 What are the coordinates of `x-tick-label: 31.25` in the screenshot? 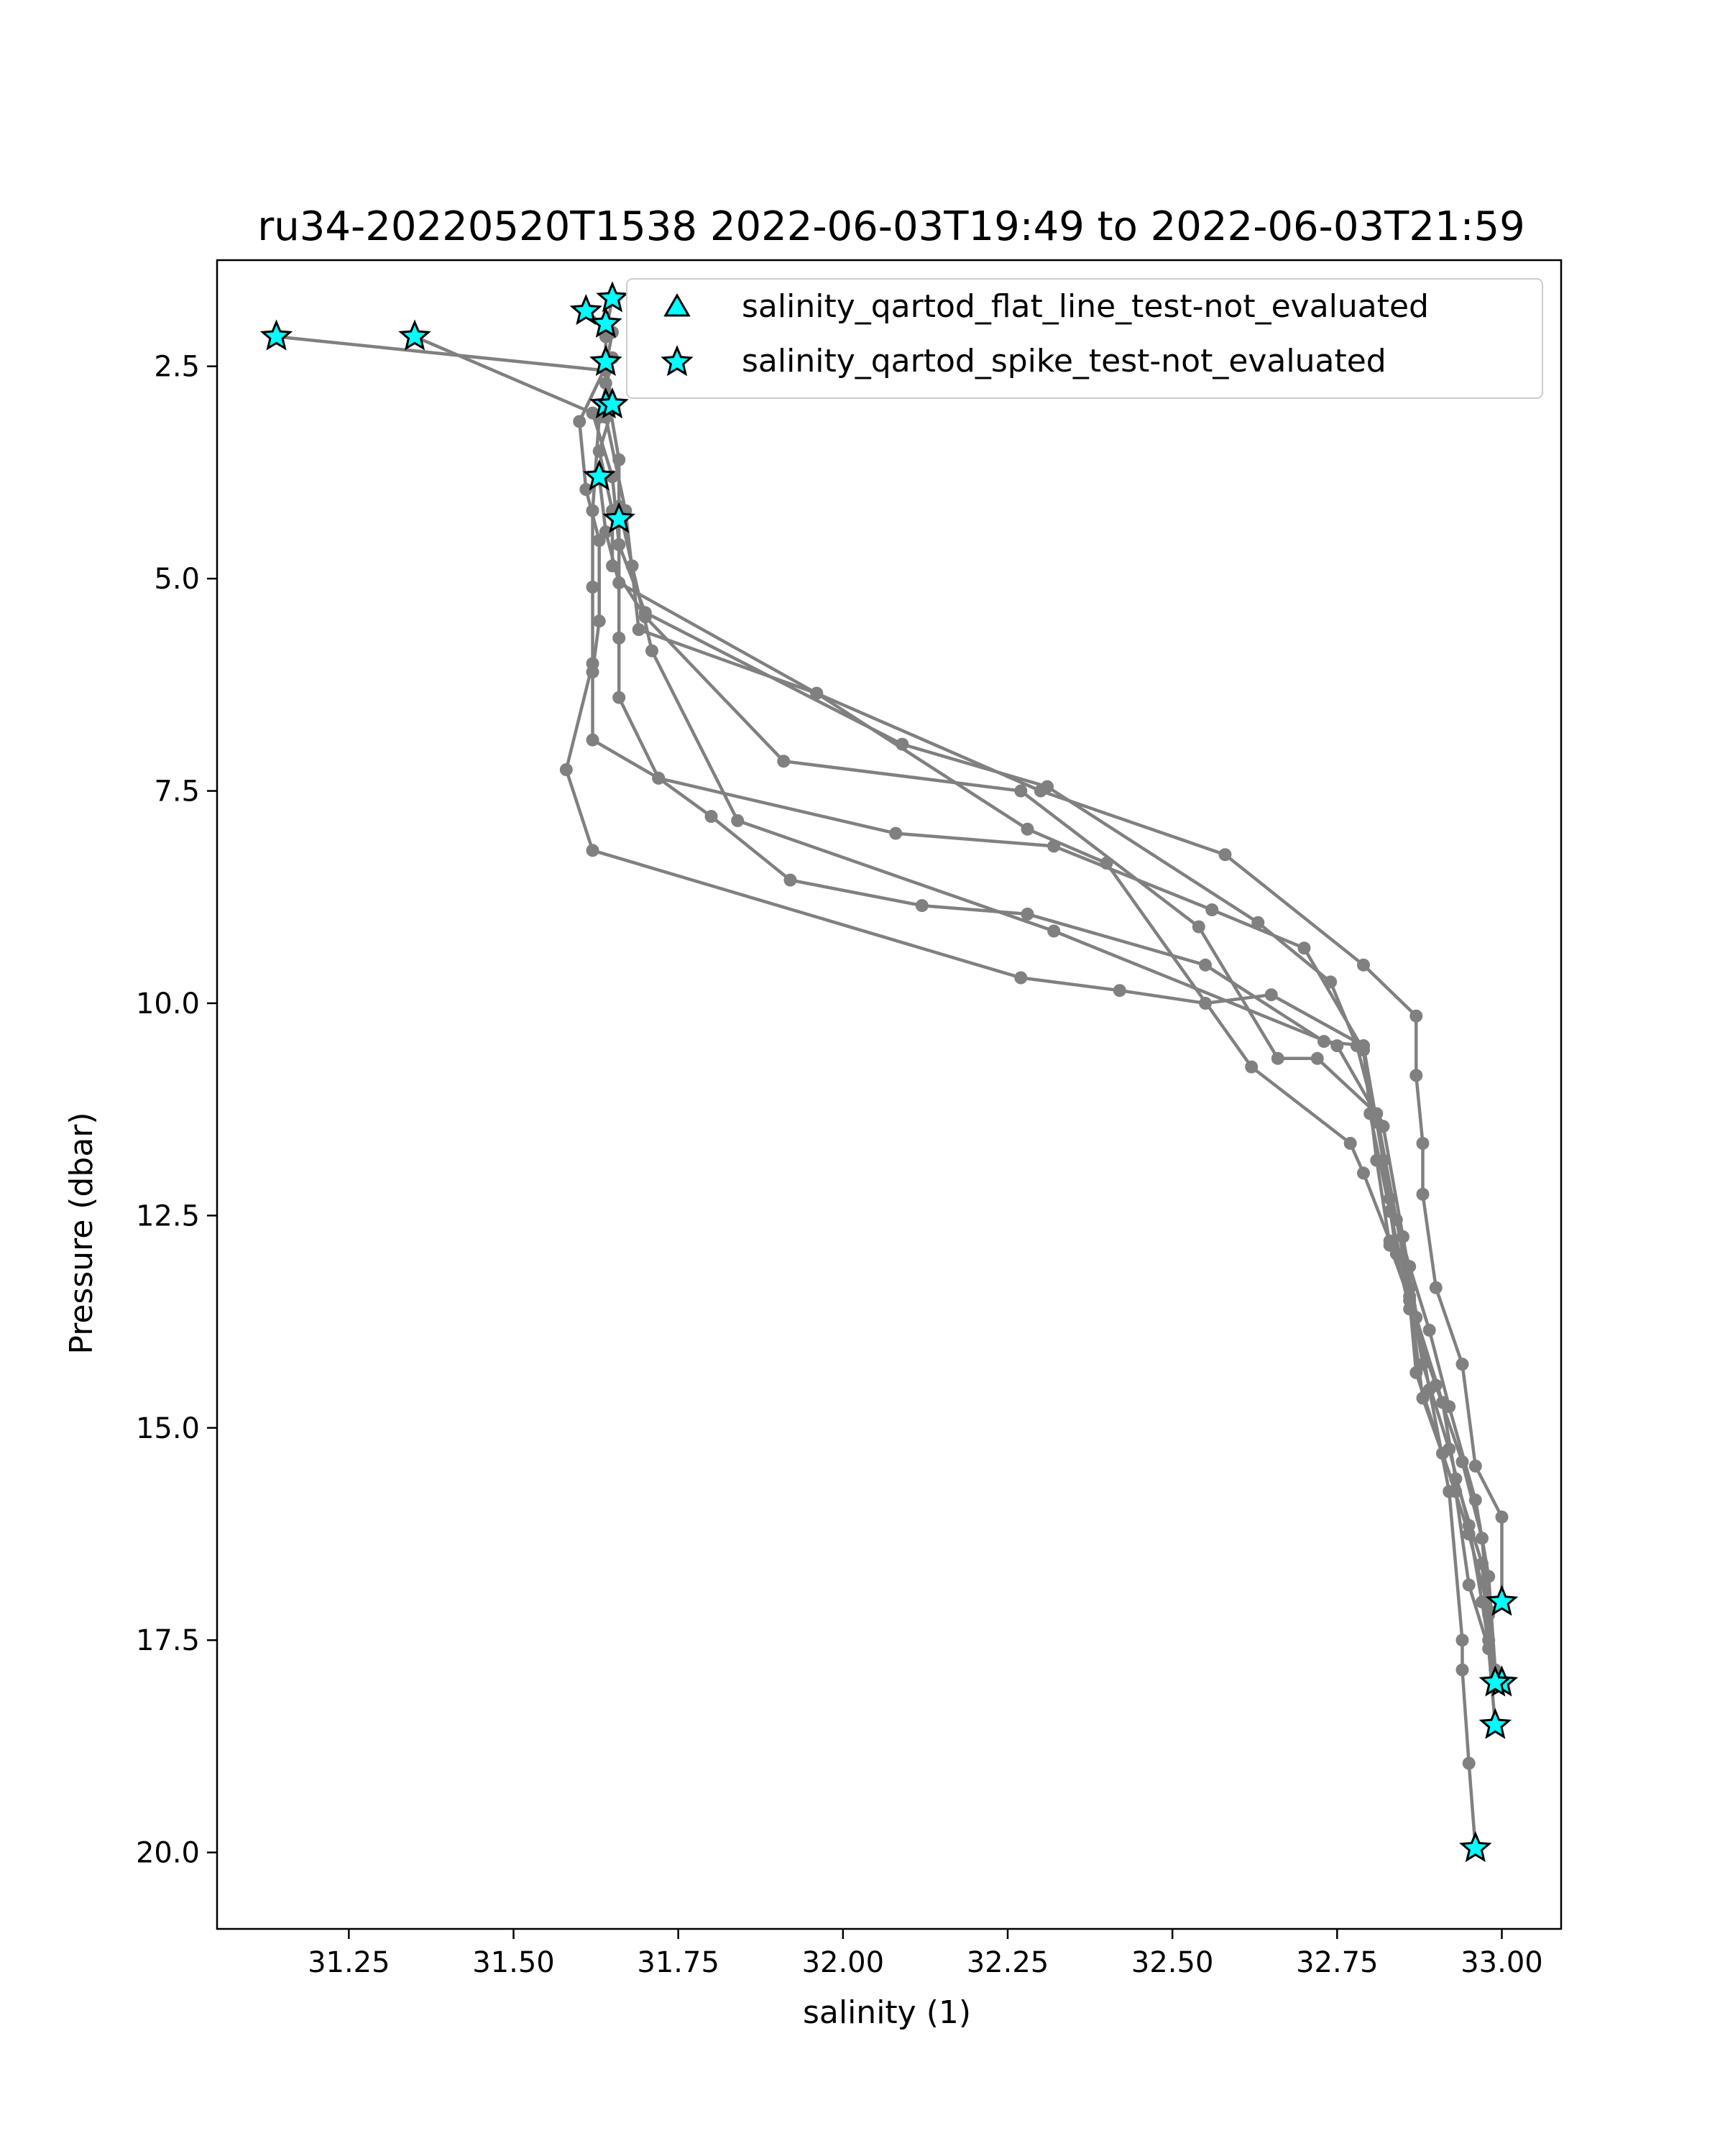 It's located at (349, 1963).